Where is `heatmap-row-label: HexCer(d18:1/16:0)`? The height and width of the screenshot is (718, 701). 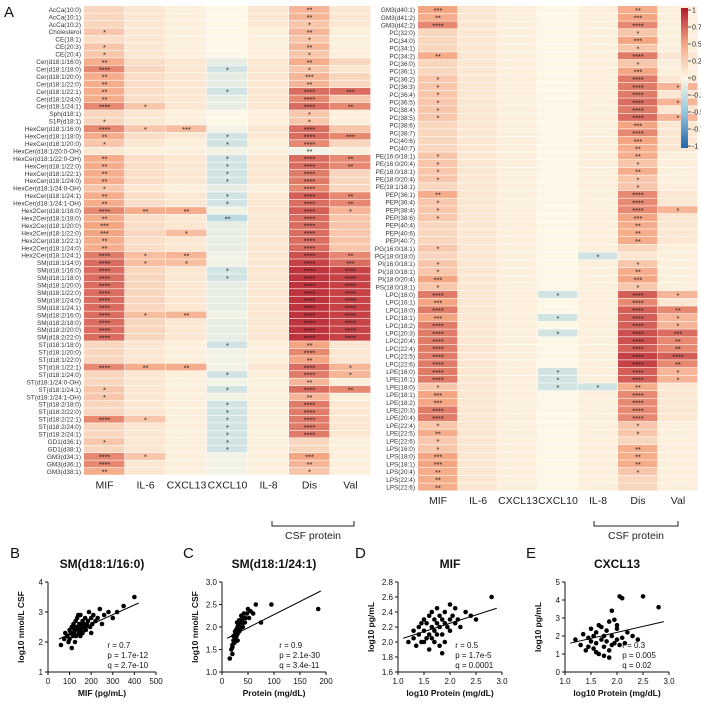
heatmap-row-label: HexCer(d18:1/16:0) is located at coordinates (53, 129).